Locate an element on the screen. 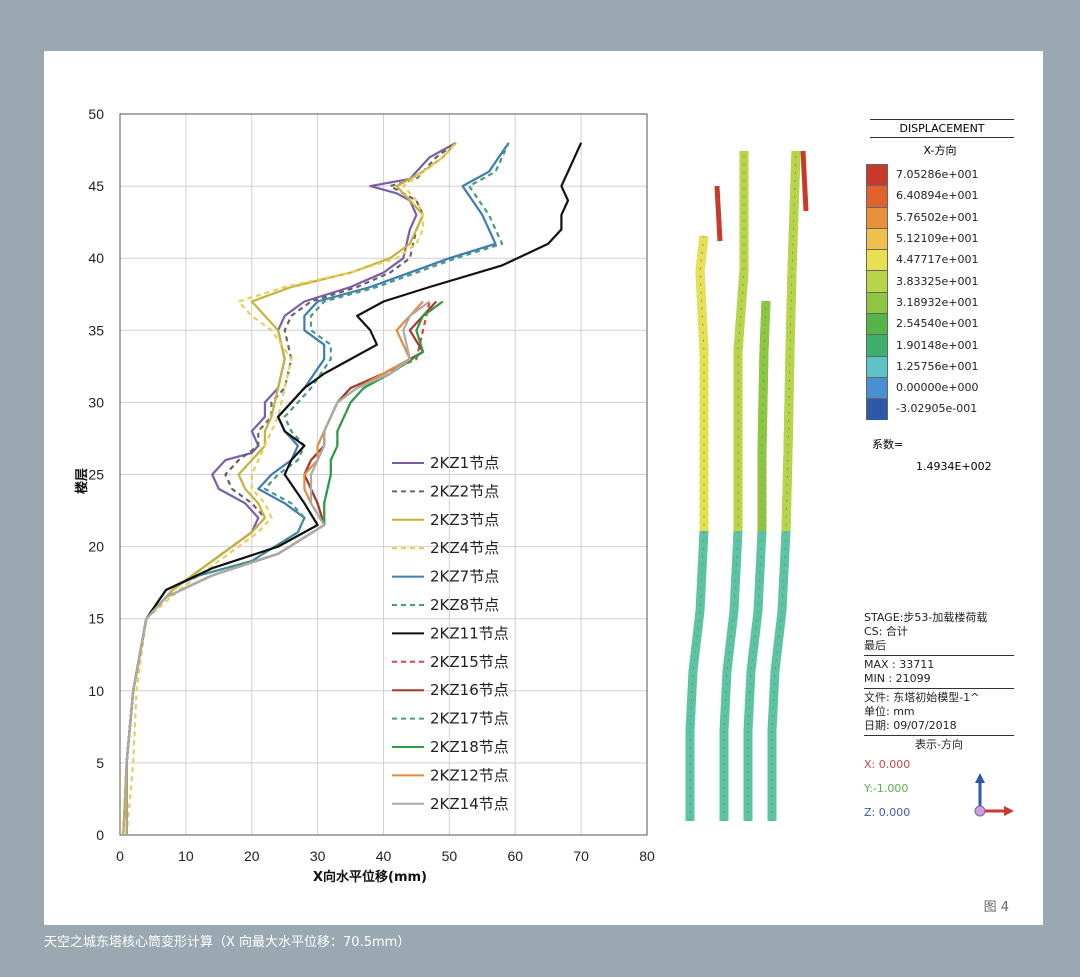  contour-level-7: 2.54540e+001 is located at coordinates (940, 324).